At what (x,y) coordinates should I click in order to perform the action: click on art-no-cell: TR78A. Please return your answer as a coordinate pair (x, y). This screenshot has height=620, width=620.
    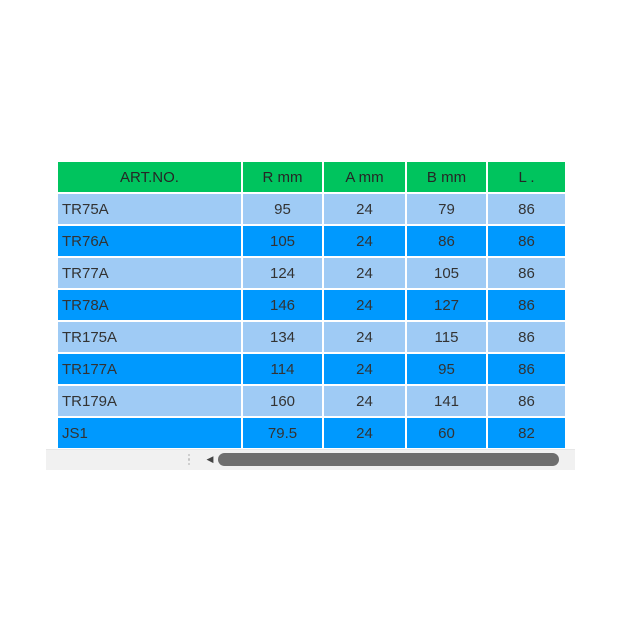
    Looking at the image, I should click on (149, 305).